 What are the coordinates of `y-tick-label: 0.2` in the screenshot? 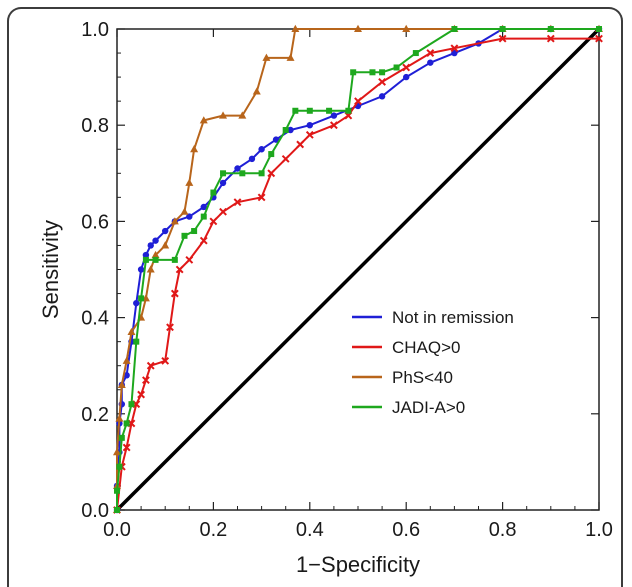 It's located at (95, 415).